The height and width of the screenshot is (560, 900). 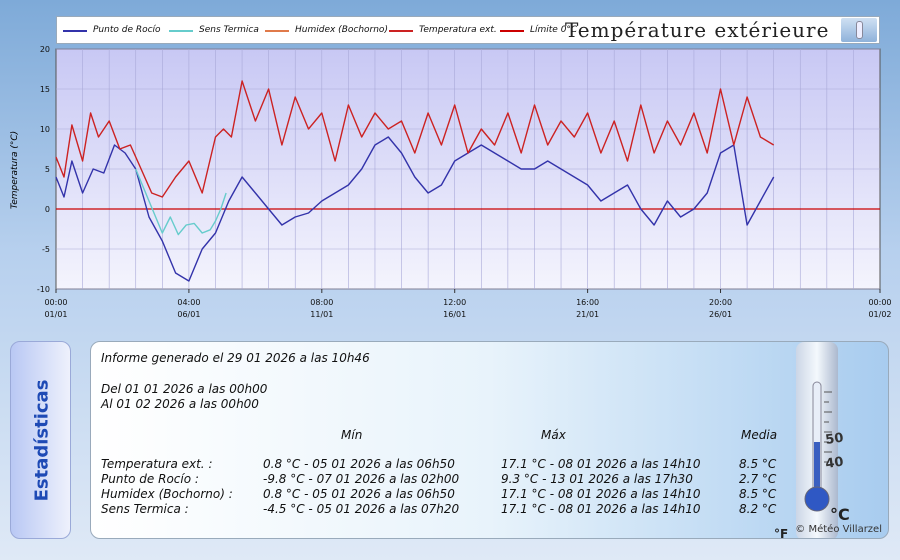 I want to click on legend-swatch-humidex, so click(x=277, y=31).